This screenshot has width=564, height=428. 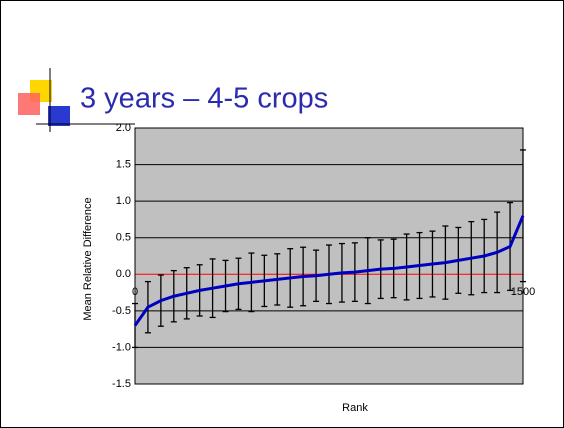 What do you see at coordinates (523, 292) in the screenshot?
I see `x-tick-label: 1500` at bounding box center [523, 292].